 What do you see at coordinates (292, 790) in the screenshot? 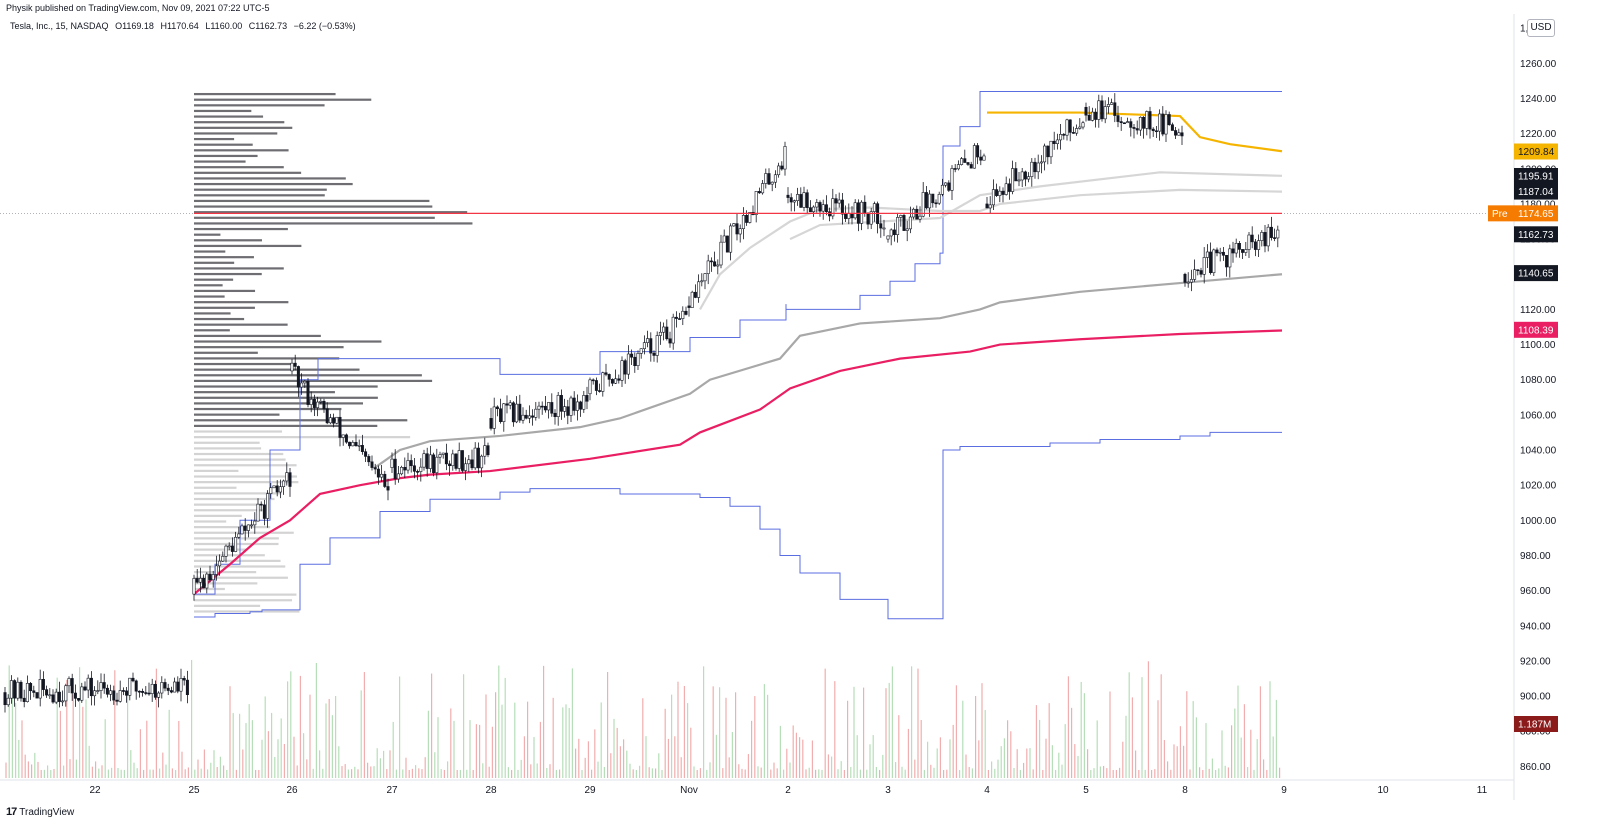
I see `time-axis-label: 26` at bounding box center [292, 790].